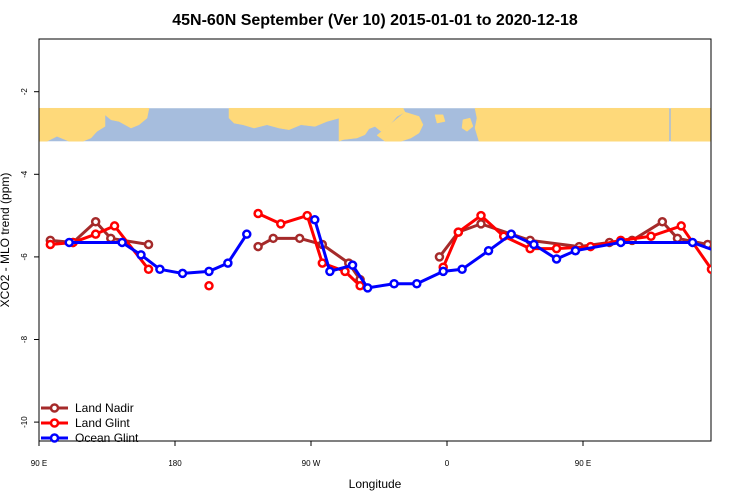  What do you see at coordinates (375, 484) in the screenshot?
I see `x-axis-label: Longitude` at bounding box center [375, 484].